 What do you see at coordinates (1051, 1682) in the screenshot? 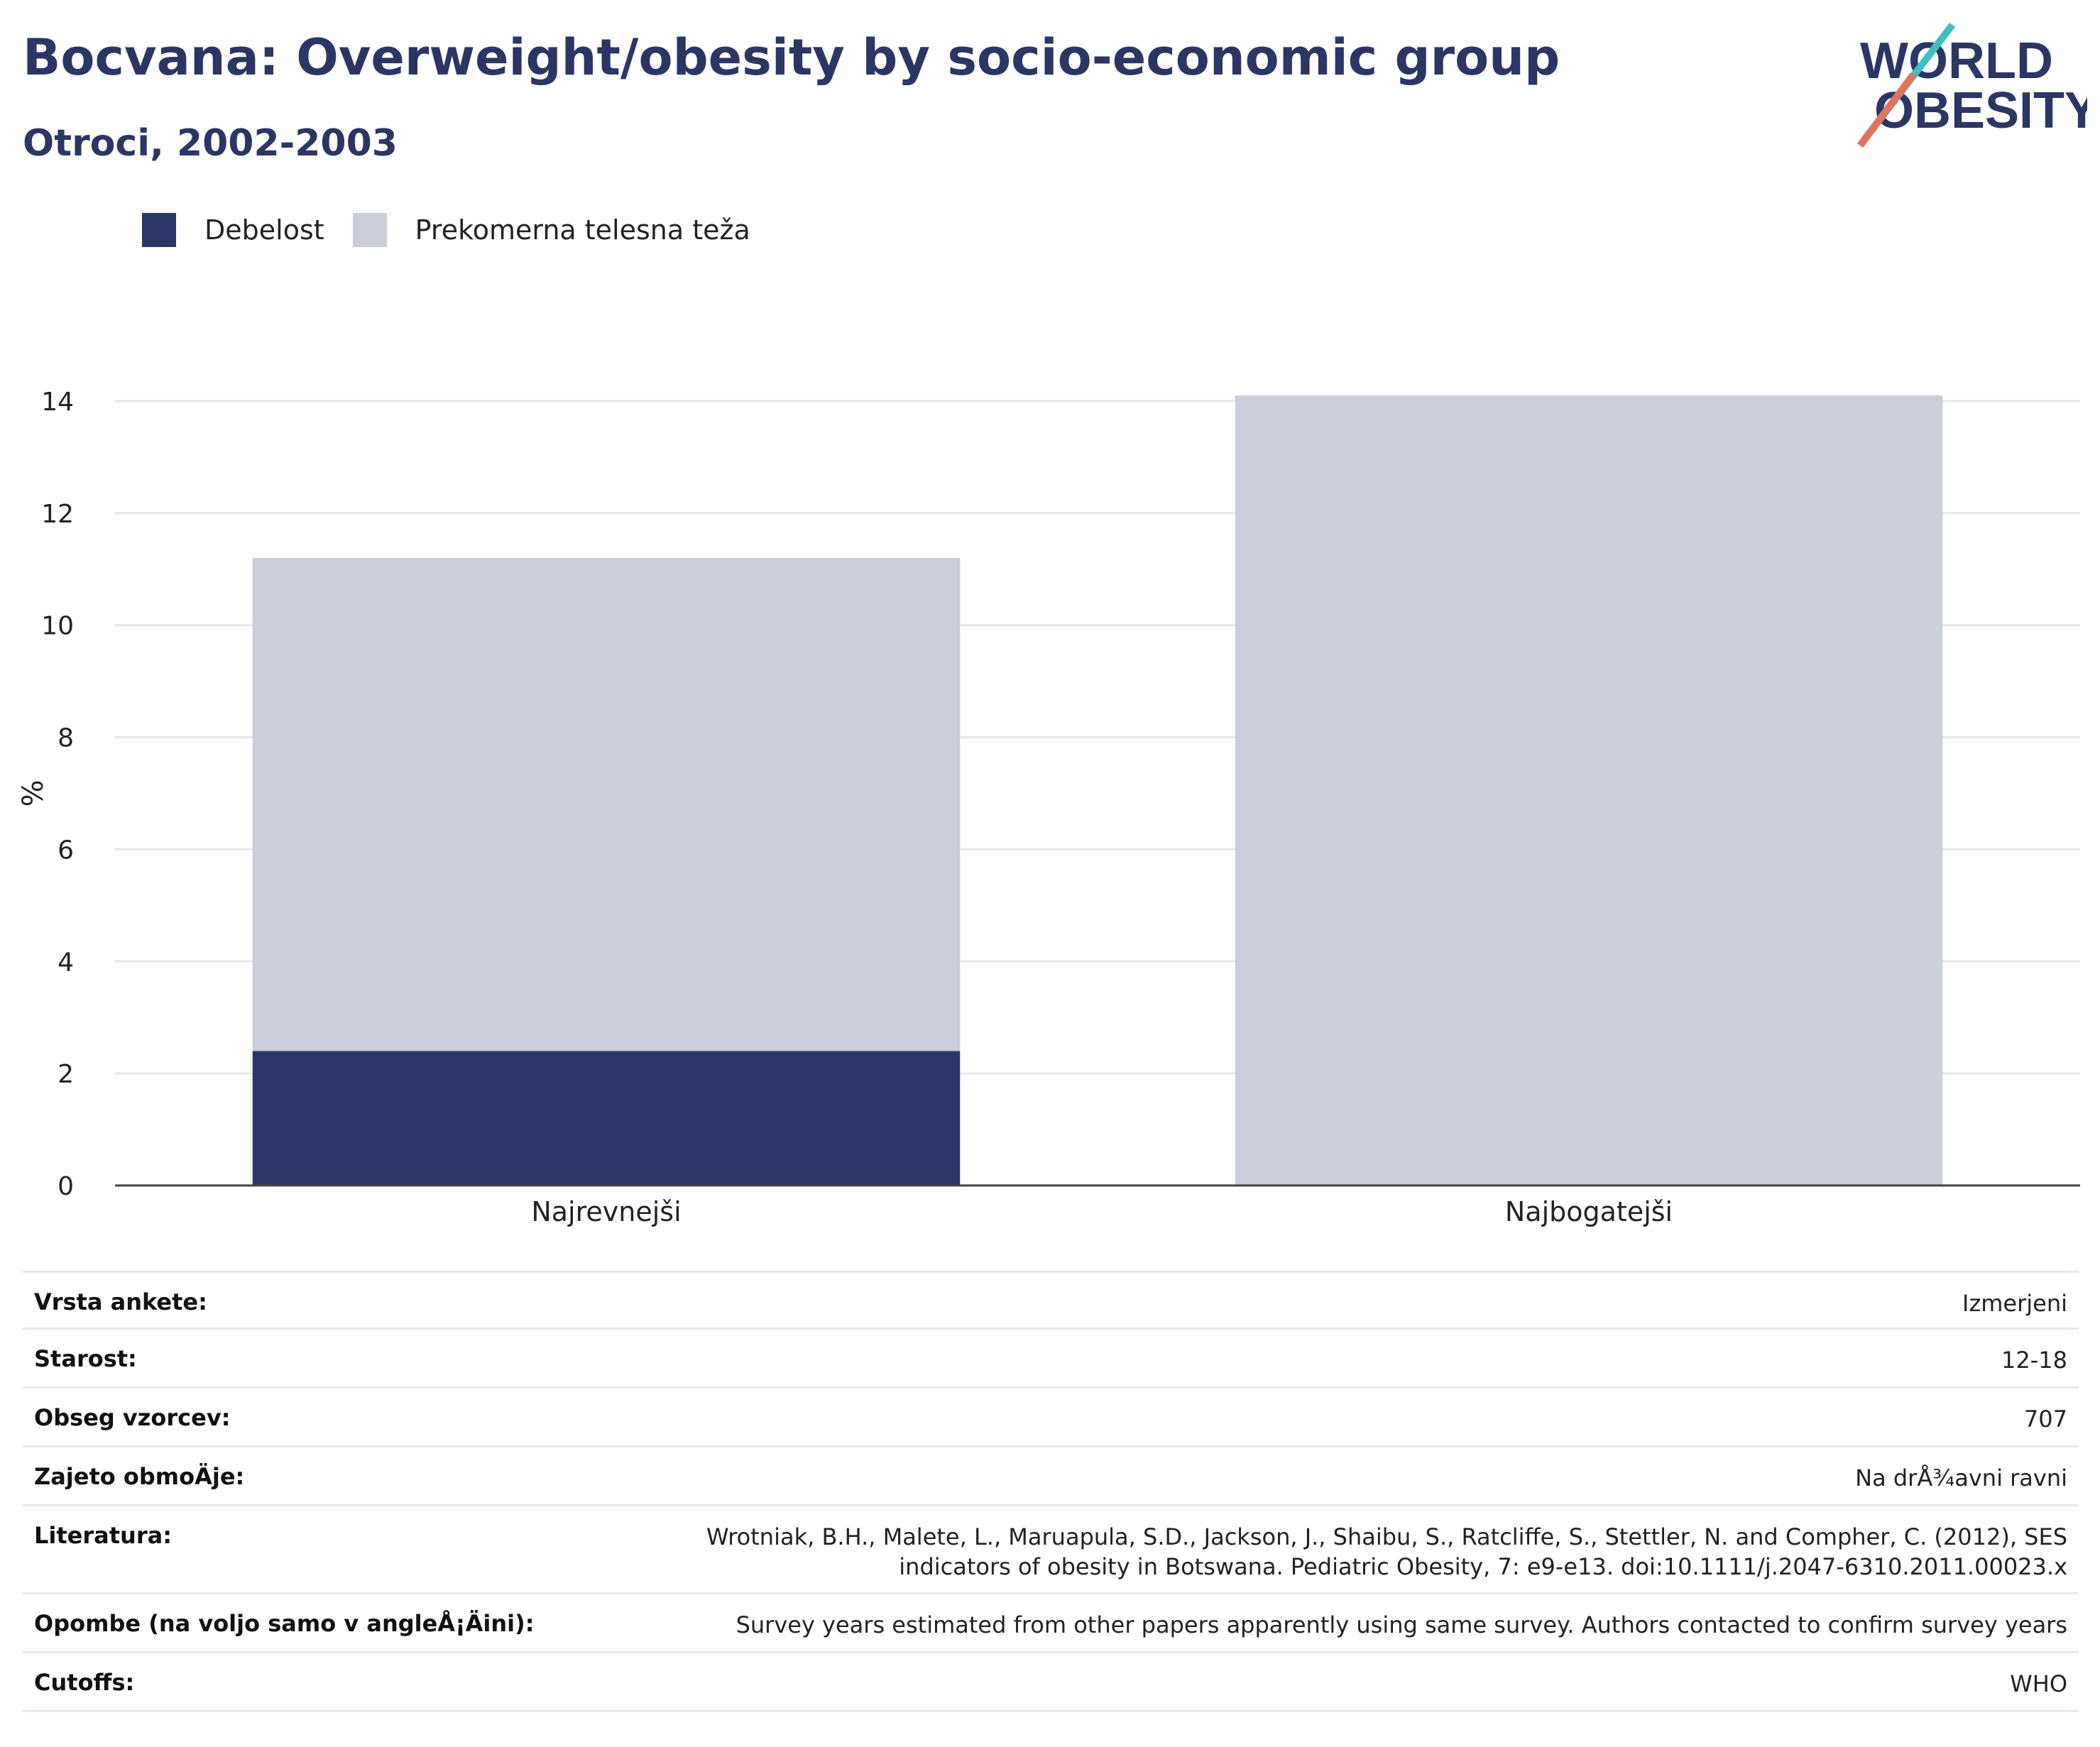
I see `metadata-row: Cutoffs: WHO` at bounding box center [1051, 1682].